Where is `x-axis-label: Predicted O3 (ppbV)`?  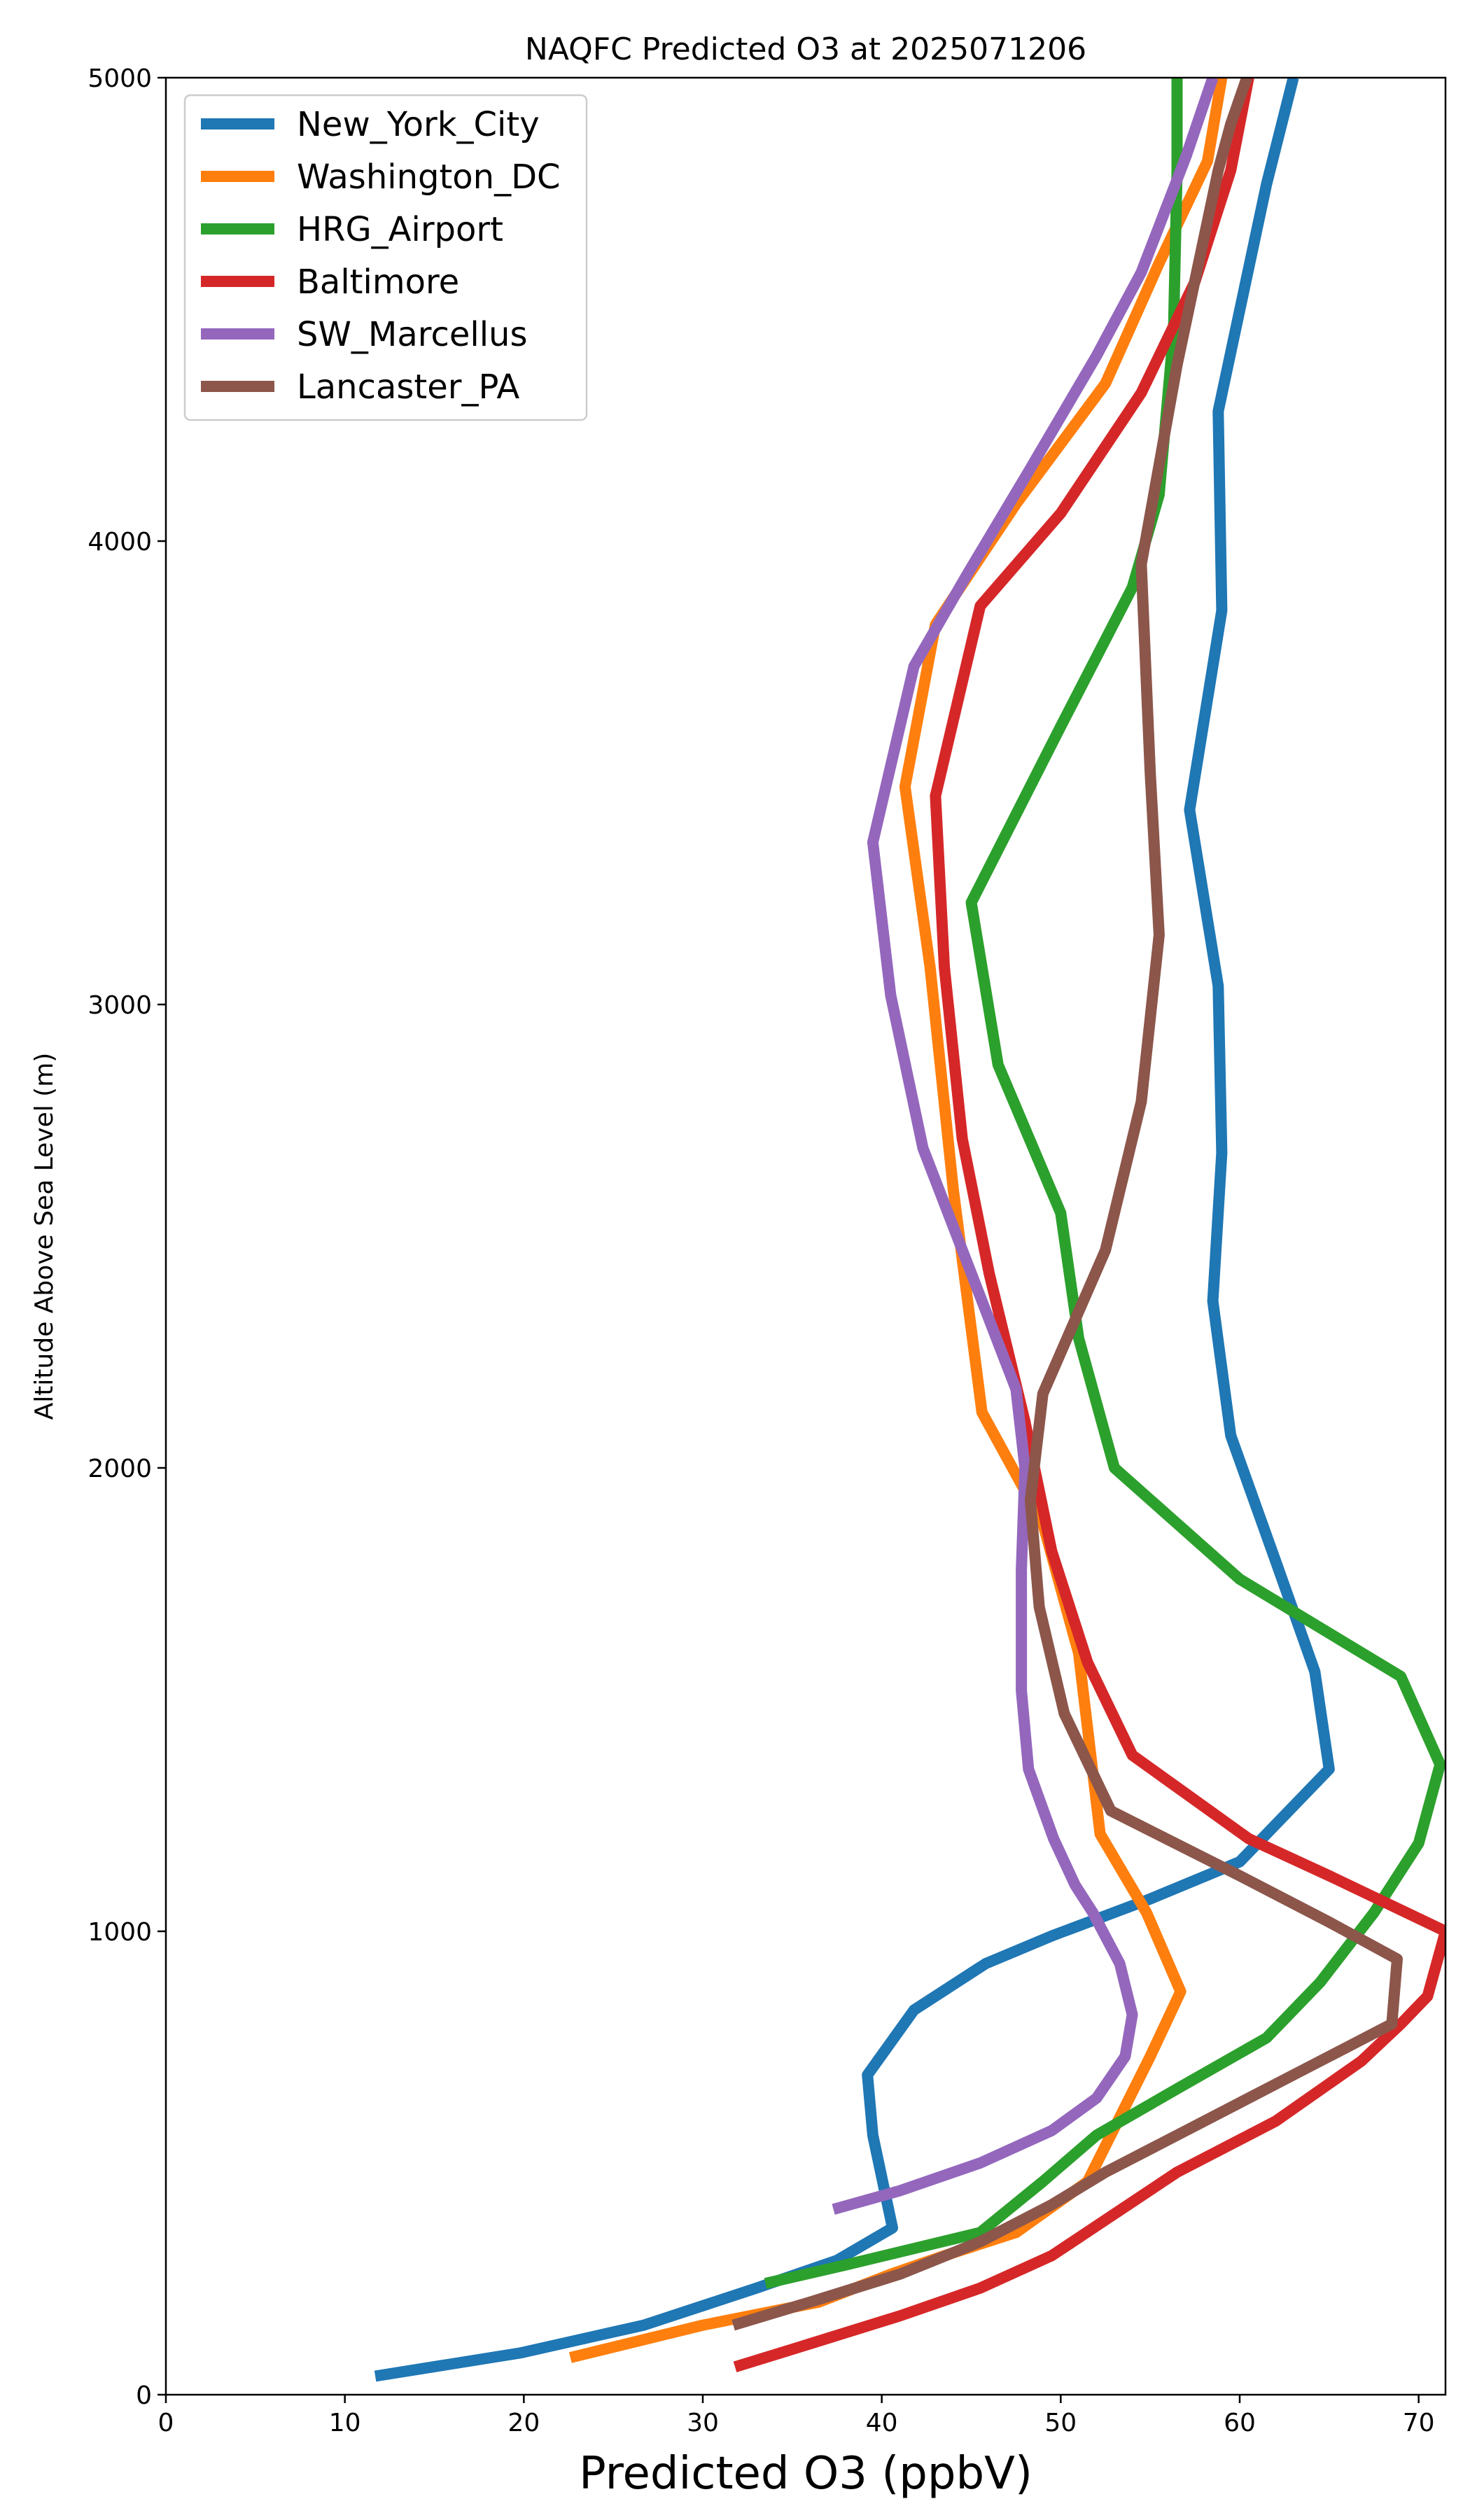
x-axis-label: Predicted O3 (ppbV) is located at coordinates (805, 2474).